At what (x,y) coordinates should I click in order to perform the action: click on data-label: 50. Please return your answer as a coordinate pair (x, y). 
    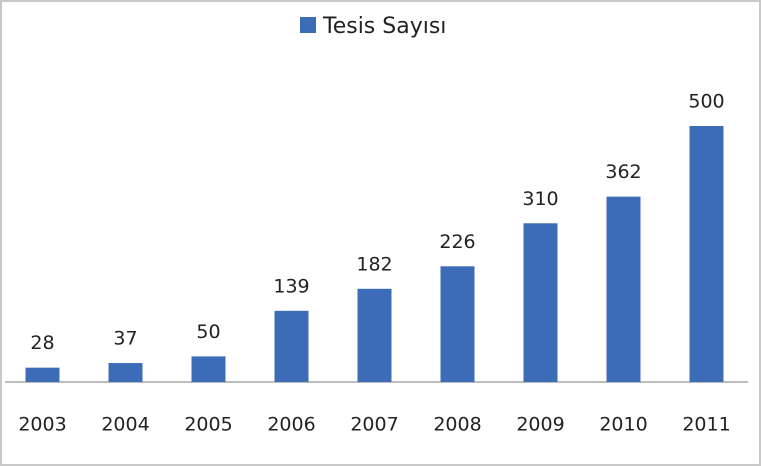
    Looking at the image, I should click on (208, 332).